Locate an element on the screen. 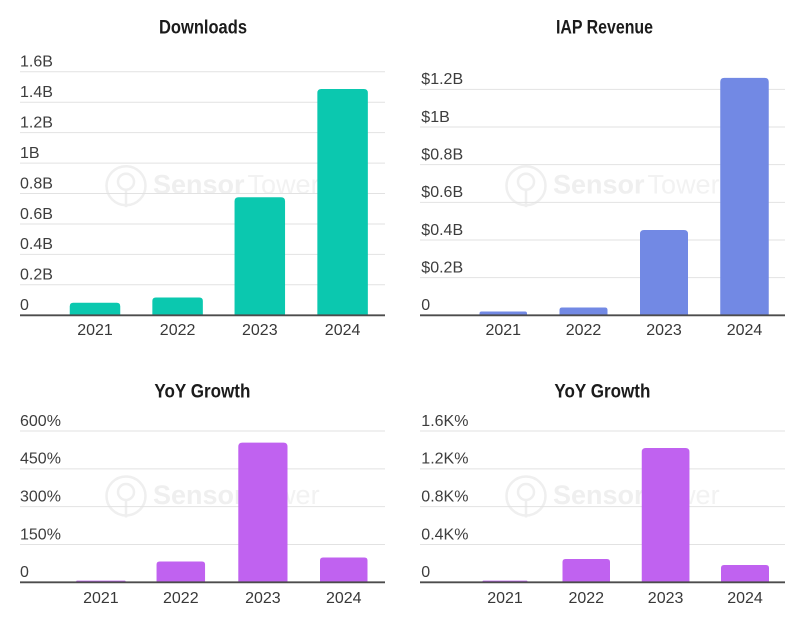  svg-text: Downloads is located at coordinates (203, 28).